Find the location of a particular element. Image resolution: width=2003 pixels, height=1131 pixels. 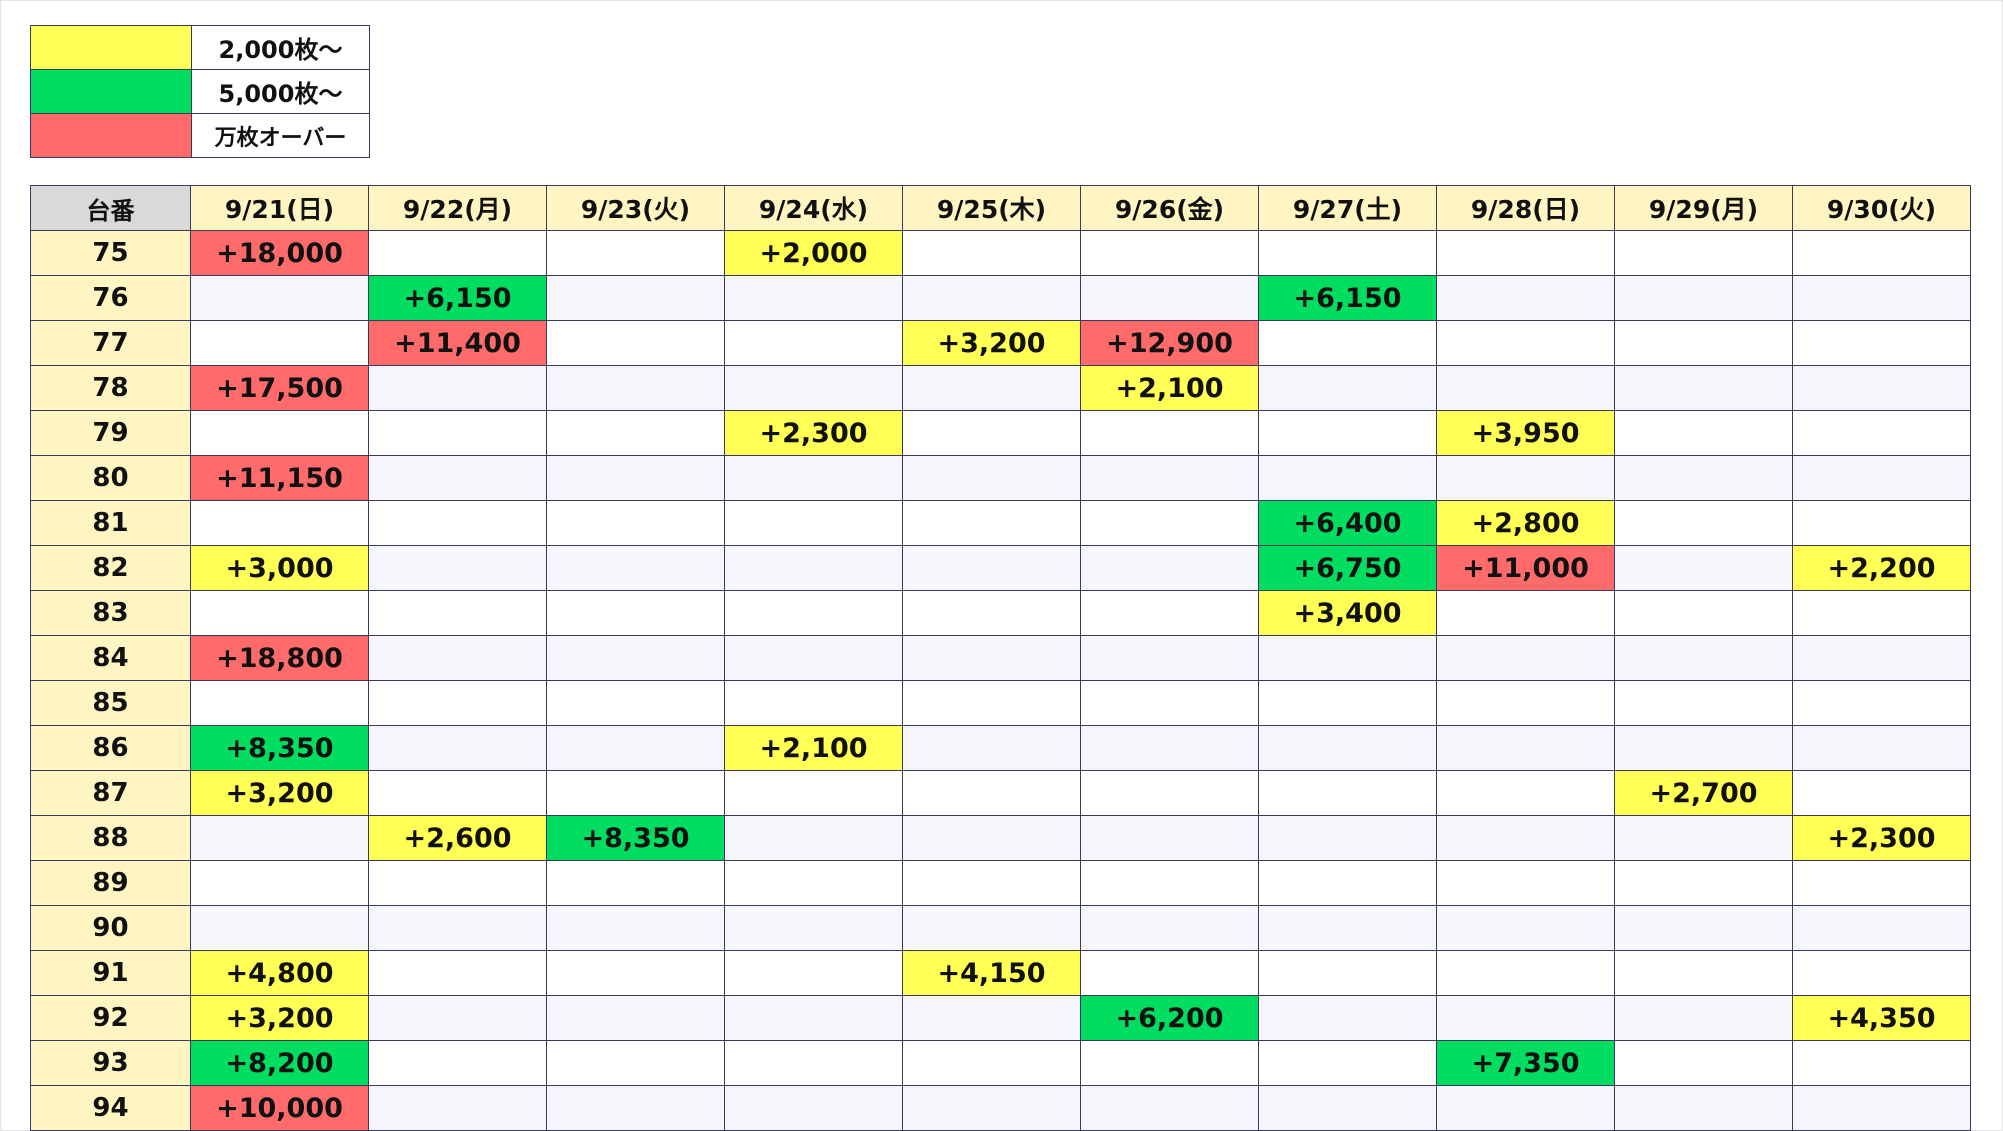

unit-number: 81 is located at coordinates (110, 523).